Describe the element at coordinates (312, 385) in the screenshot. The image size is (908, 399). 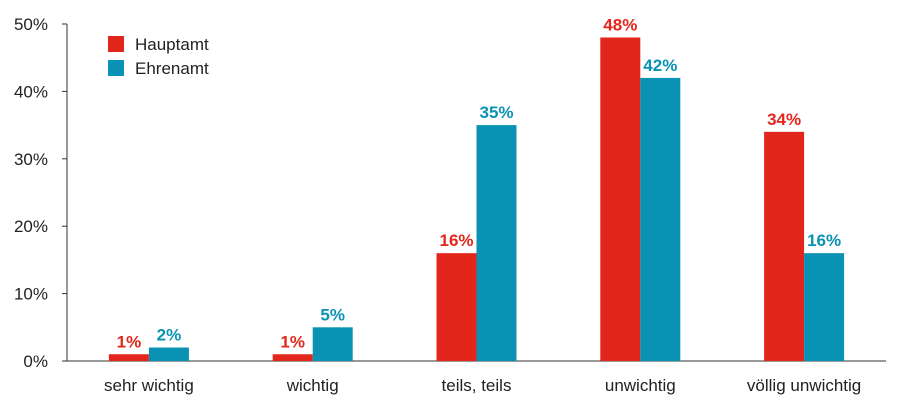
I see `x-tick-label: wichtig` at that location.